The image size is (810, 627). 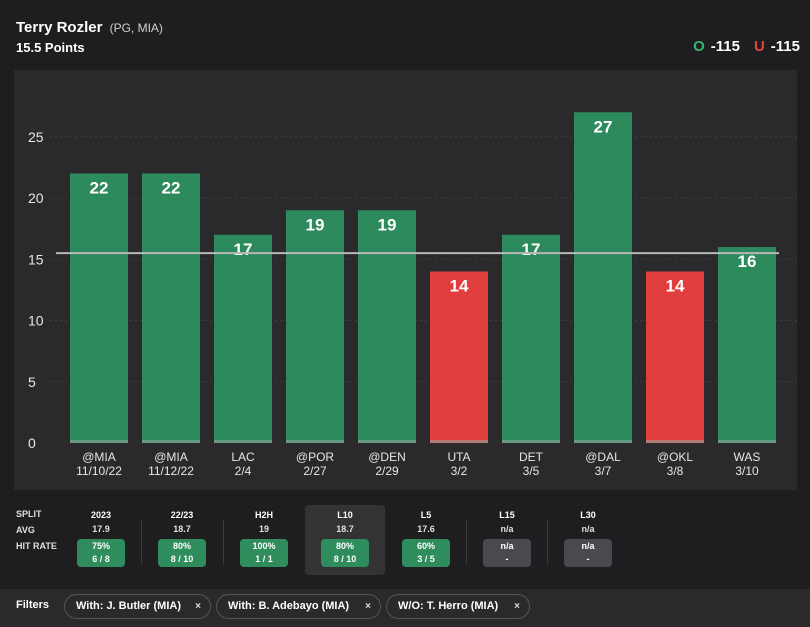 I want to click on bar-value-label: 17, so click(x=531, y=249).